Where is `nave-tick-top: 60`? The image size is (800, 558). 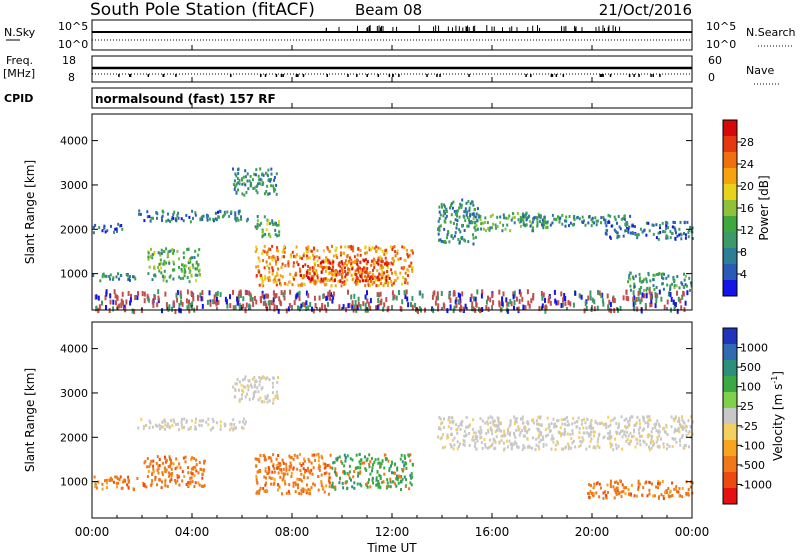 nave-tick-top: 60 is located at coordinates (715, 60).